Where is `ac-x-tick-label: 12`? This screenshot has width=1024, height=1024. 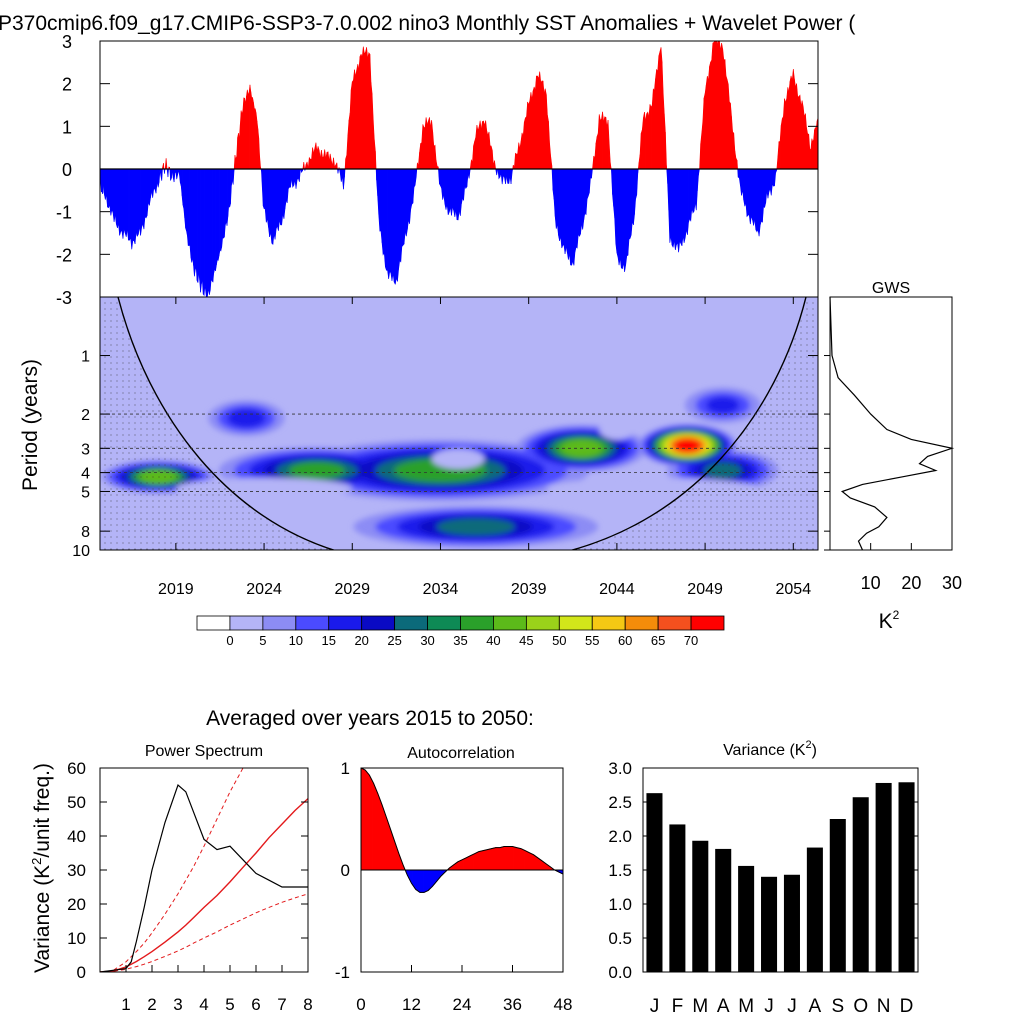 ac-x-tick-label: 12 is located at coordinates (411, 1004).